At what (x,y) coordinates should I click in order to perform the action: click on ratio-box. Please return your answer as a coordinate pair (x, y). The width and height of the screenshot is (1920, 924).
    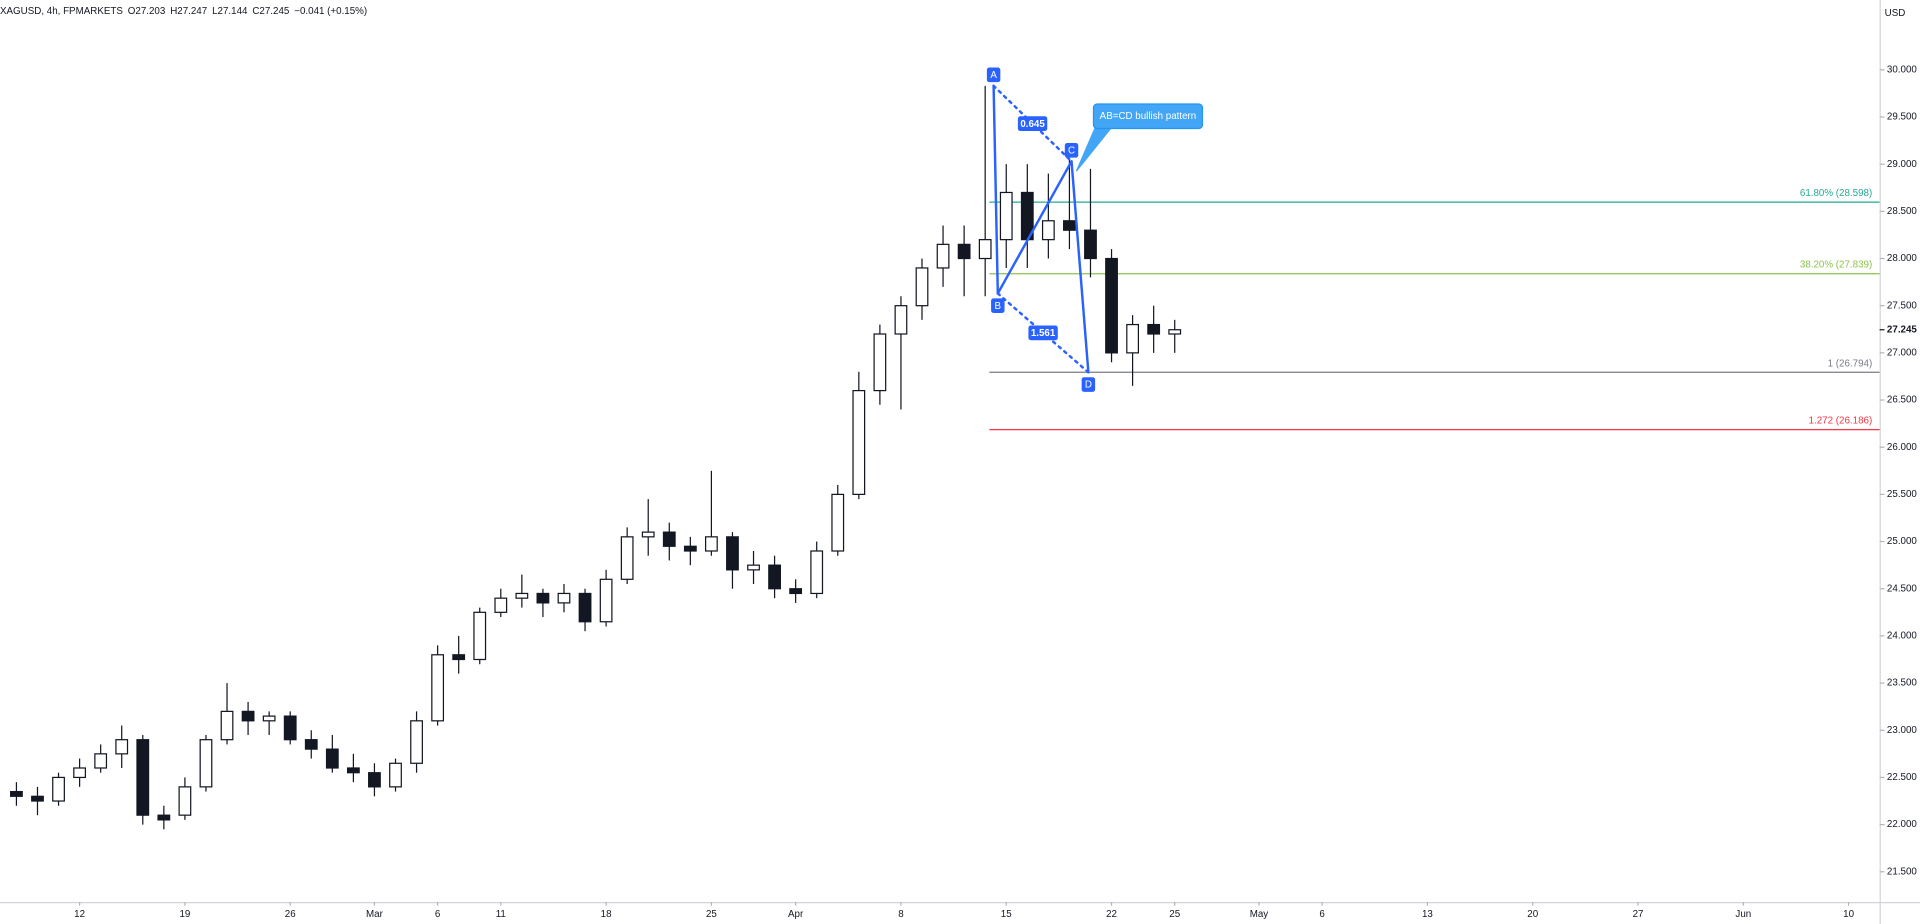
    Looking at the image, I should click on (1043, 333).